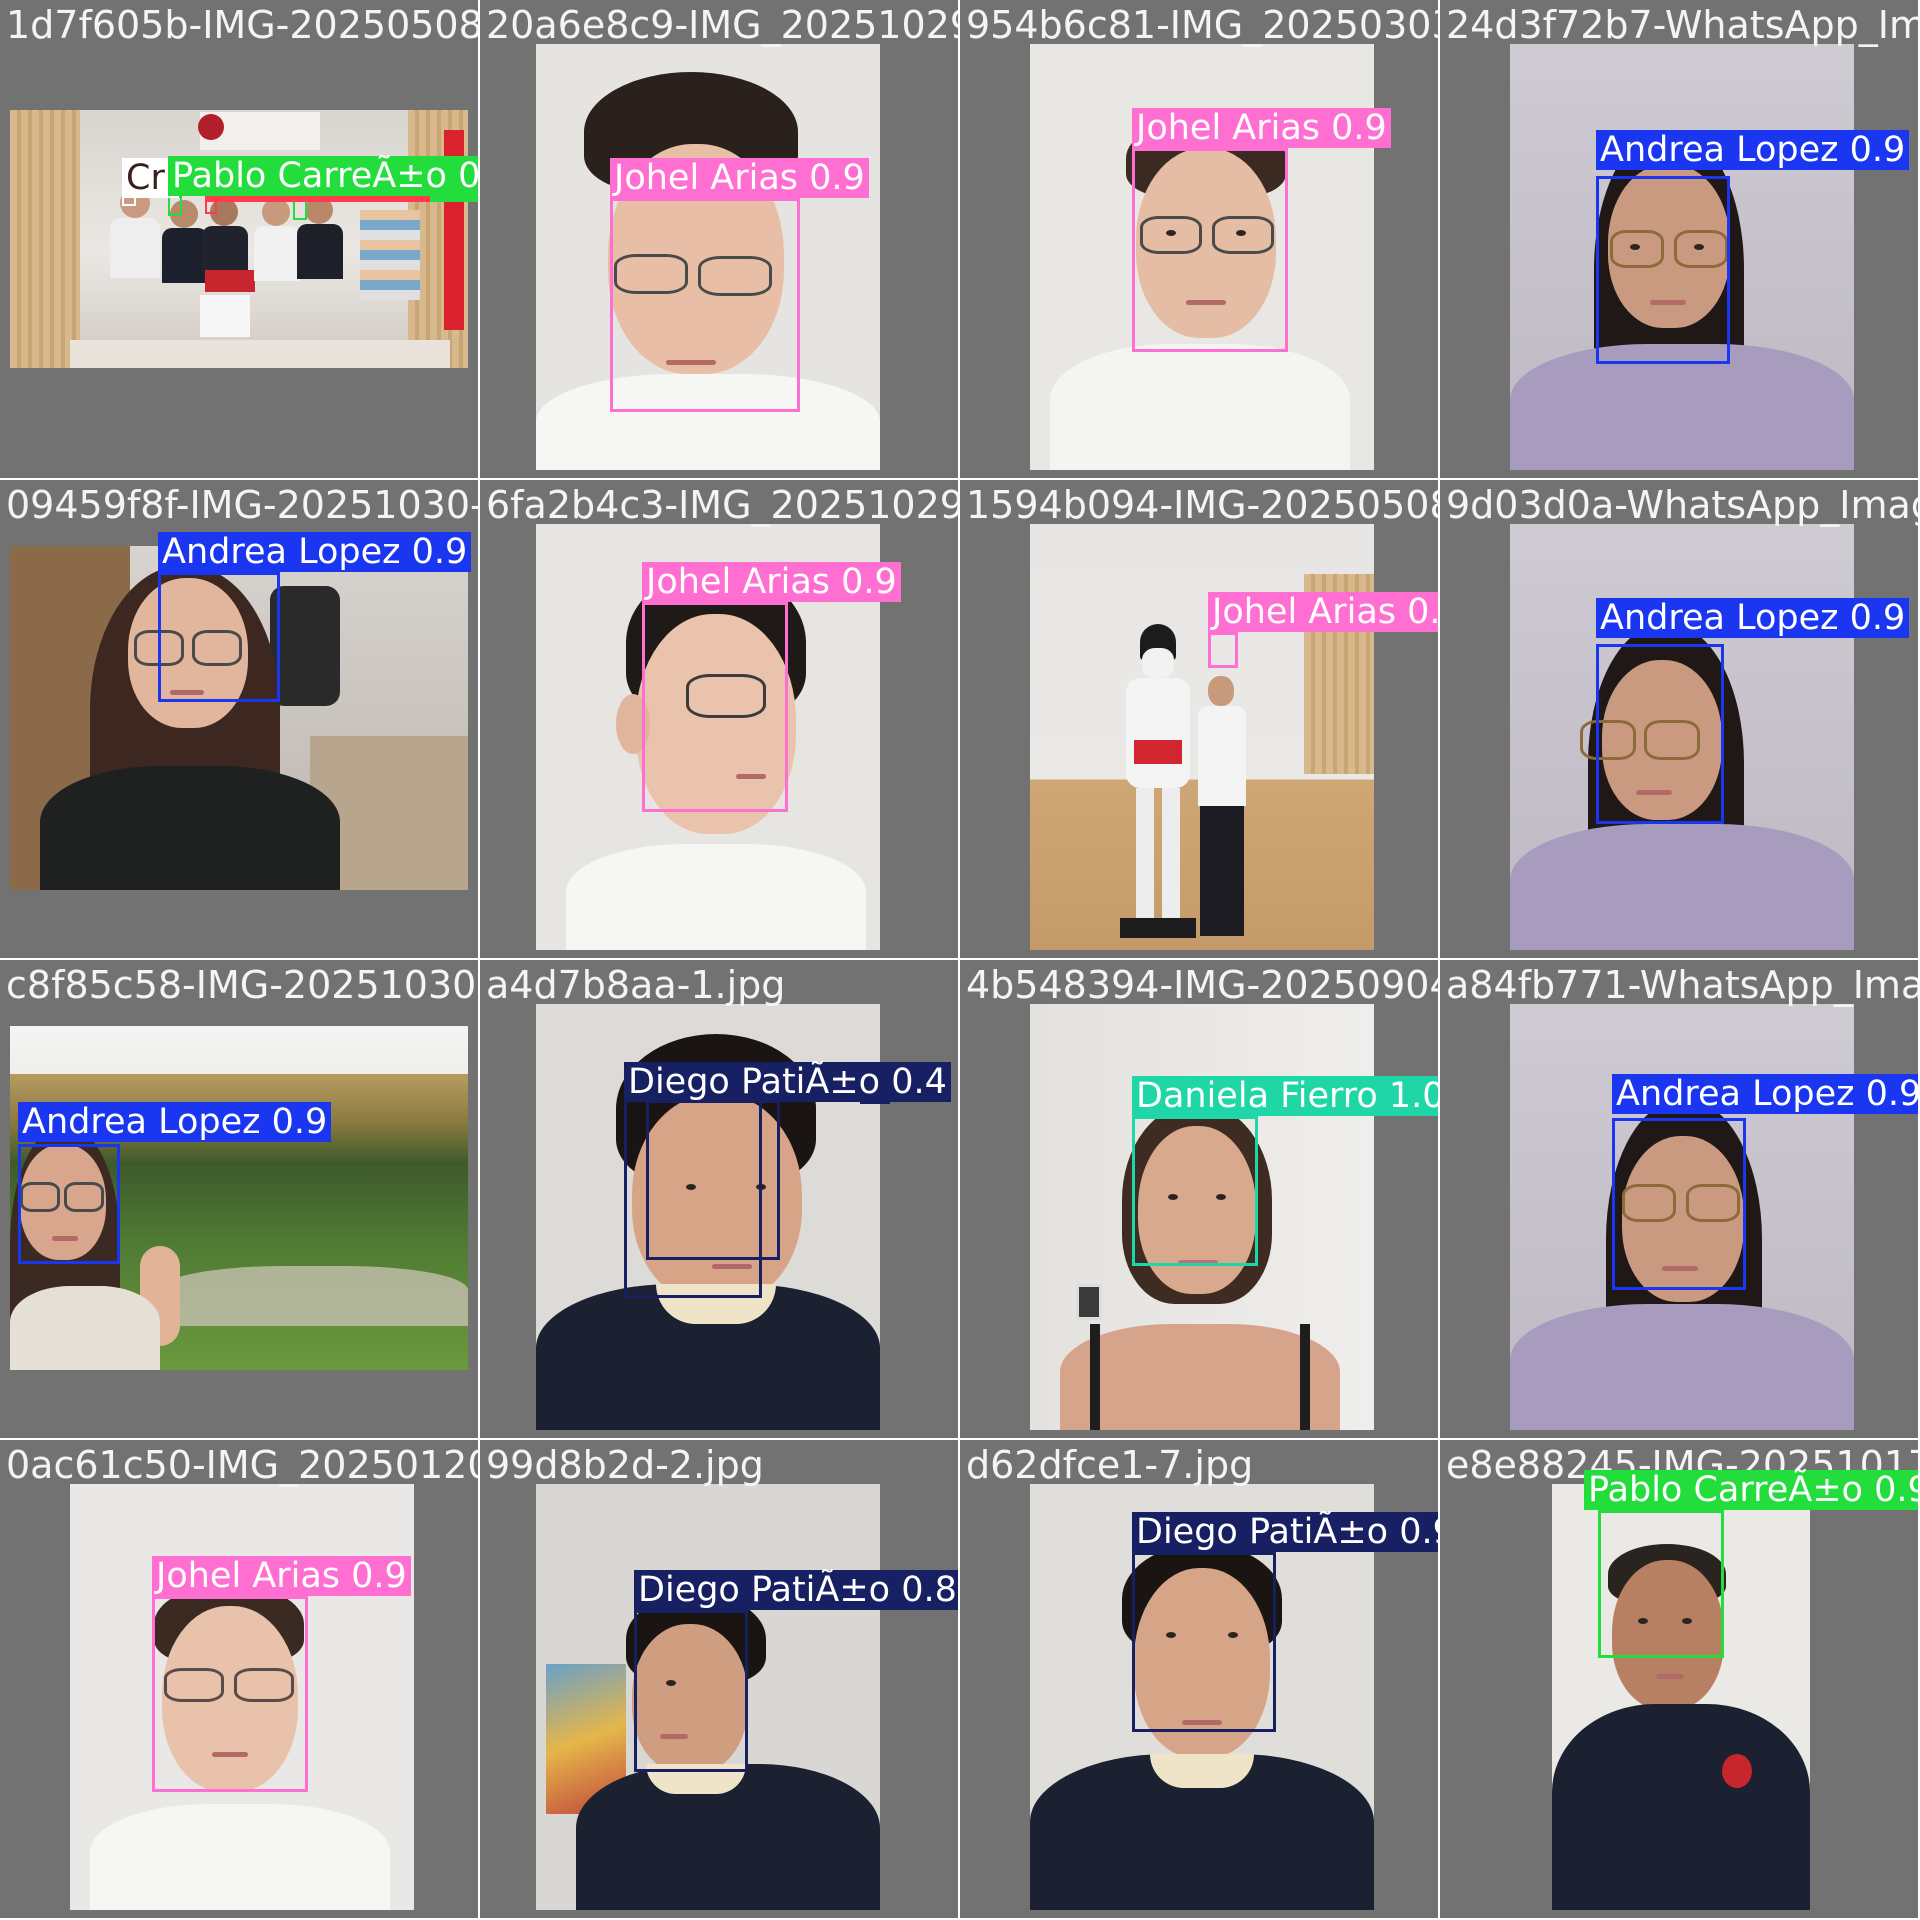 The width and height of the screenshot is (1920, 1920). Describe the element at coordinates (1202, 985) in the screenshot. I see `tile-filename: 4b548394-IMG-20250904-WA0019.jpg` at that location.